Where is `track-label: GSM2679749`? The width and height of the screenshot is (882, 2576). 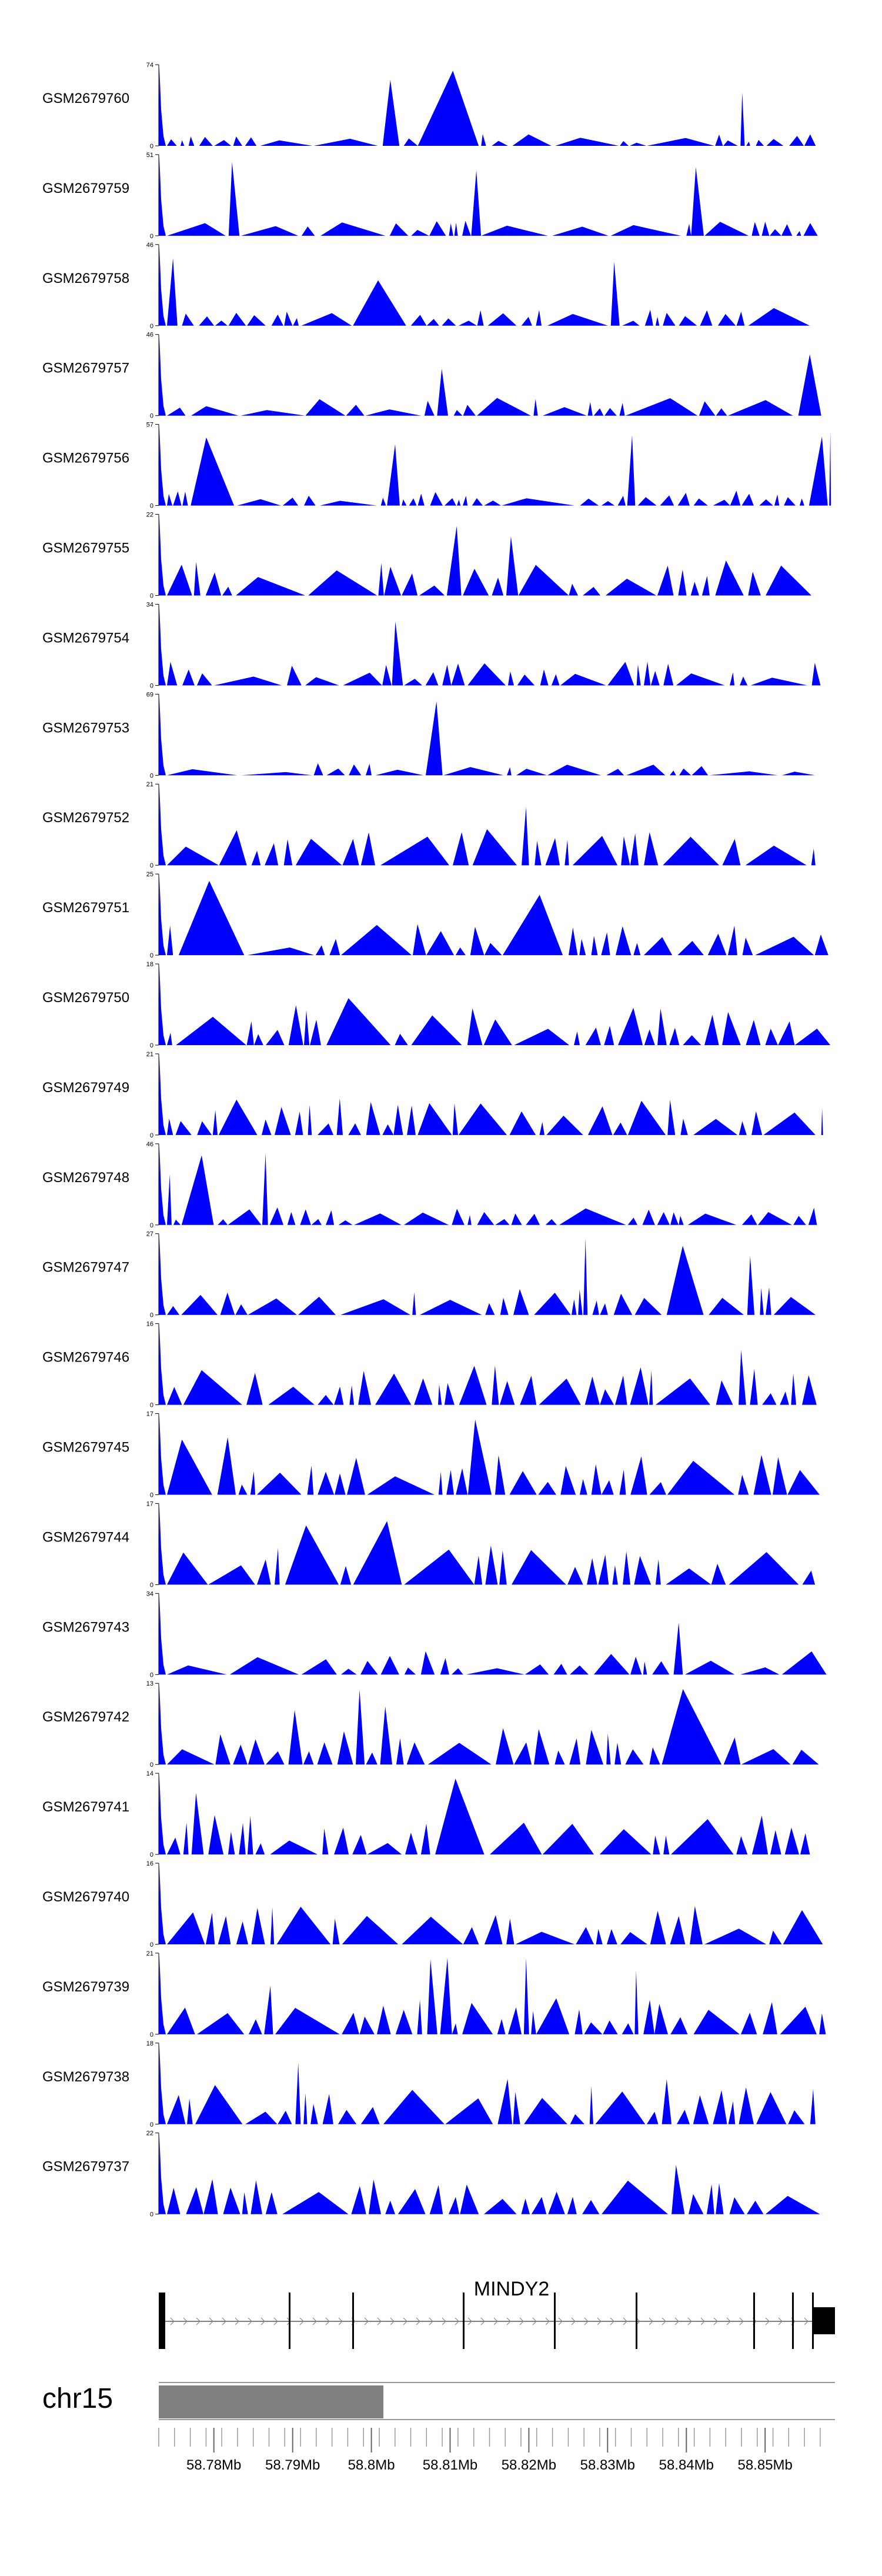
track-label: GSM2679749 is located at coordinates (85, 1088).